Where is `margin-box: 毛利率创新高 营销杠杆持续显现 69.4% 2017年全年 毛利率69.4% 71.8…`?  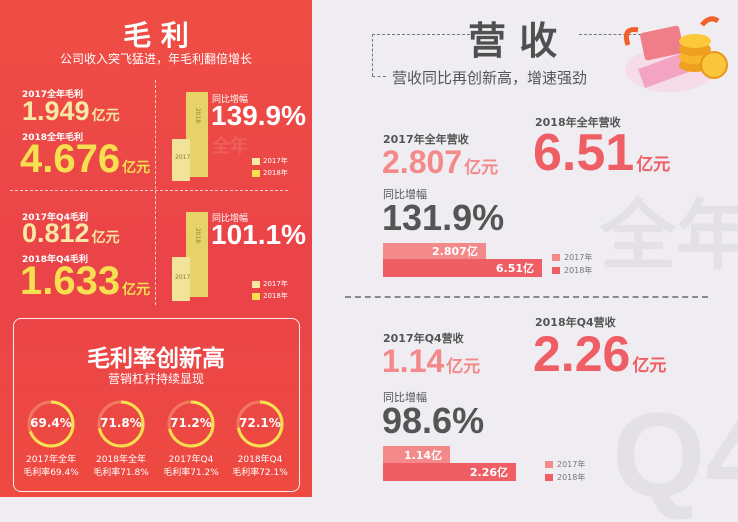
margin-box: 毛利率创新高 营销杠杆持续显现 69.4% 2017年全年 毛利率69.4% 71.8… is located at coordinates (156, 405).